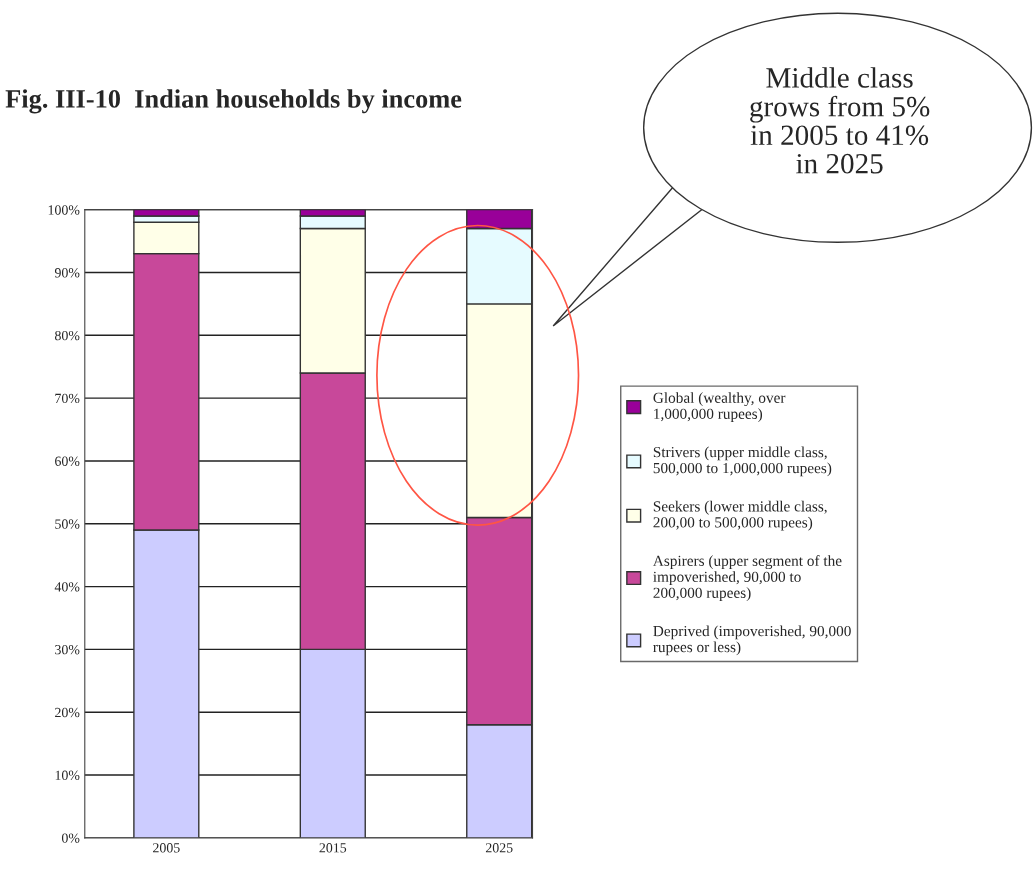  I want to click on text: Middle class grows from 5% in 2005 to 41% in 2025, so click(840, 120).